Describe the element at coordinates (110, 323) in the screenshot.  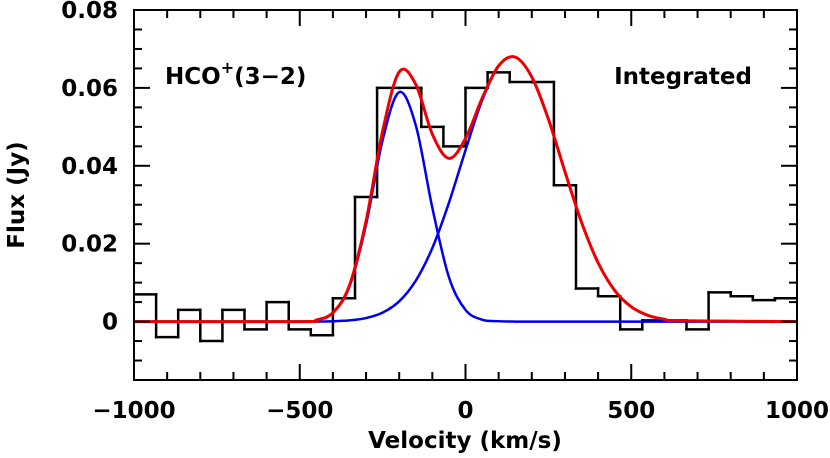
I see `y-tick-label: 0` at that location.